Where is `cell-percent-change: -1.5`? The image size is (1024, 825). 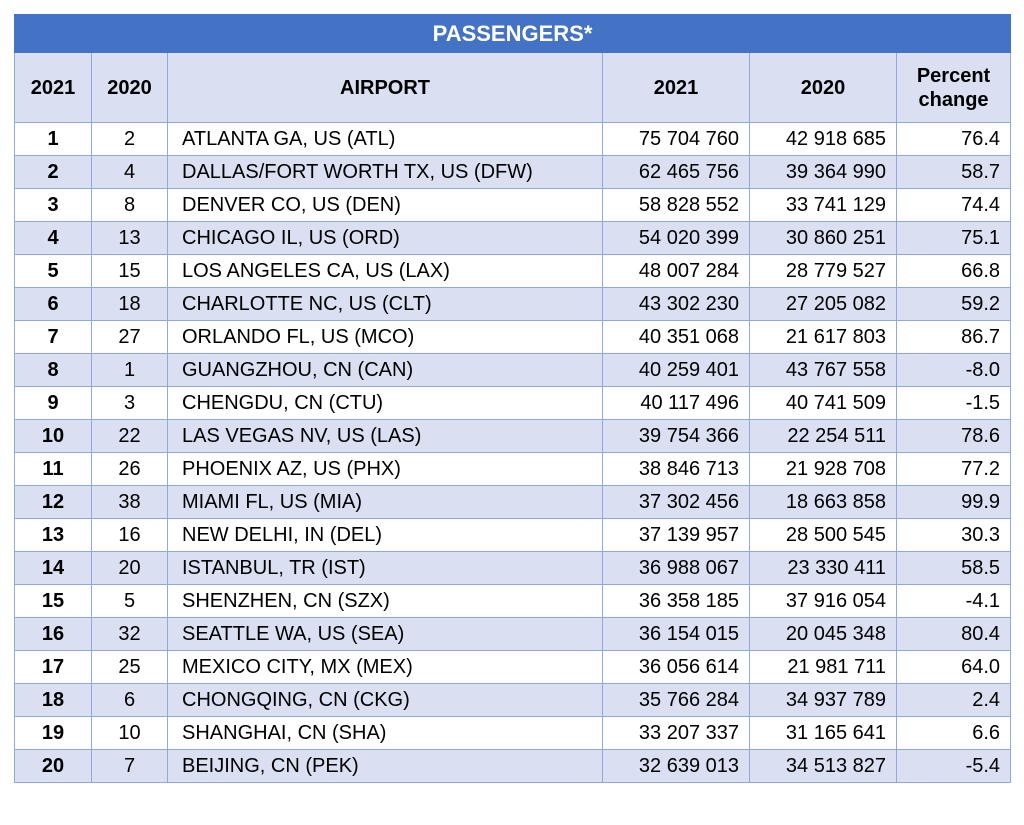 cell-percent-change: -1.5 is located at coordinates (953, 403).